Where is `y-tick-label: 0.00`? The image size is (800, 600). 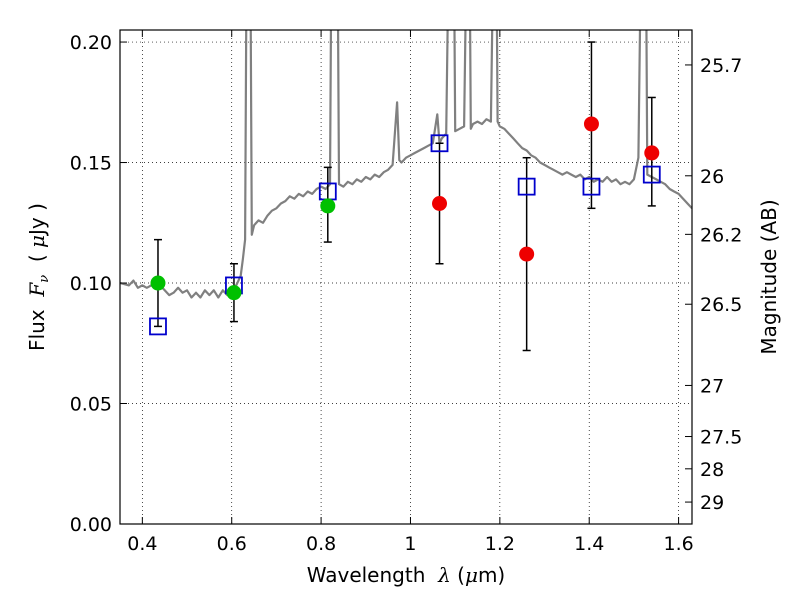
y-tick-label: 0.00 is located at coordinates (91, 525).